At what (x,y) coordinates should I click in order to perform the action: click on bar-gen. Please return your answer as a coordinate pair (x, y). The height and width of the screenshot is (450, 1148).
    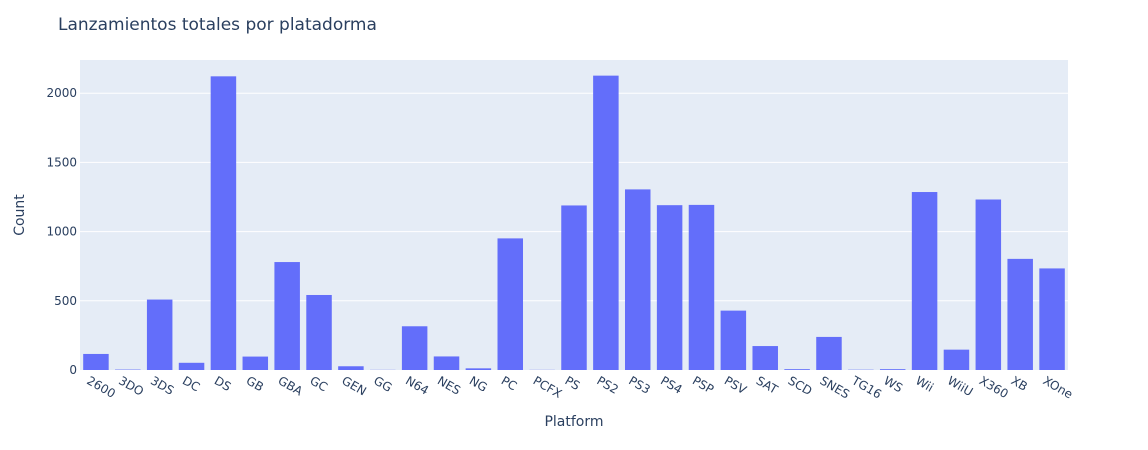
    Looking at the image, I should click on (351, 368).